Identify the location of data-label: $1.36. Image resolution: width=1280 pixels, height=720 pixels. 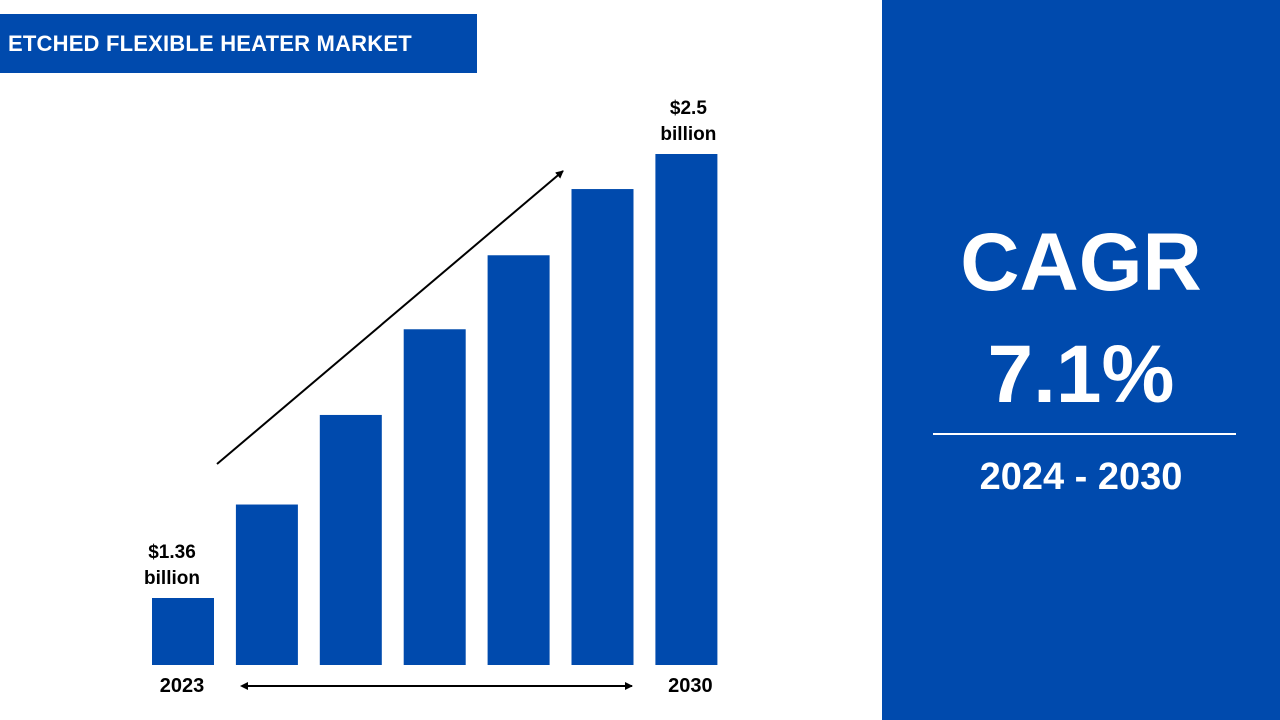
(172, 552).